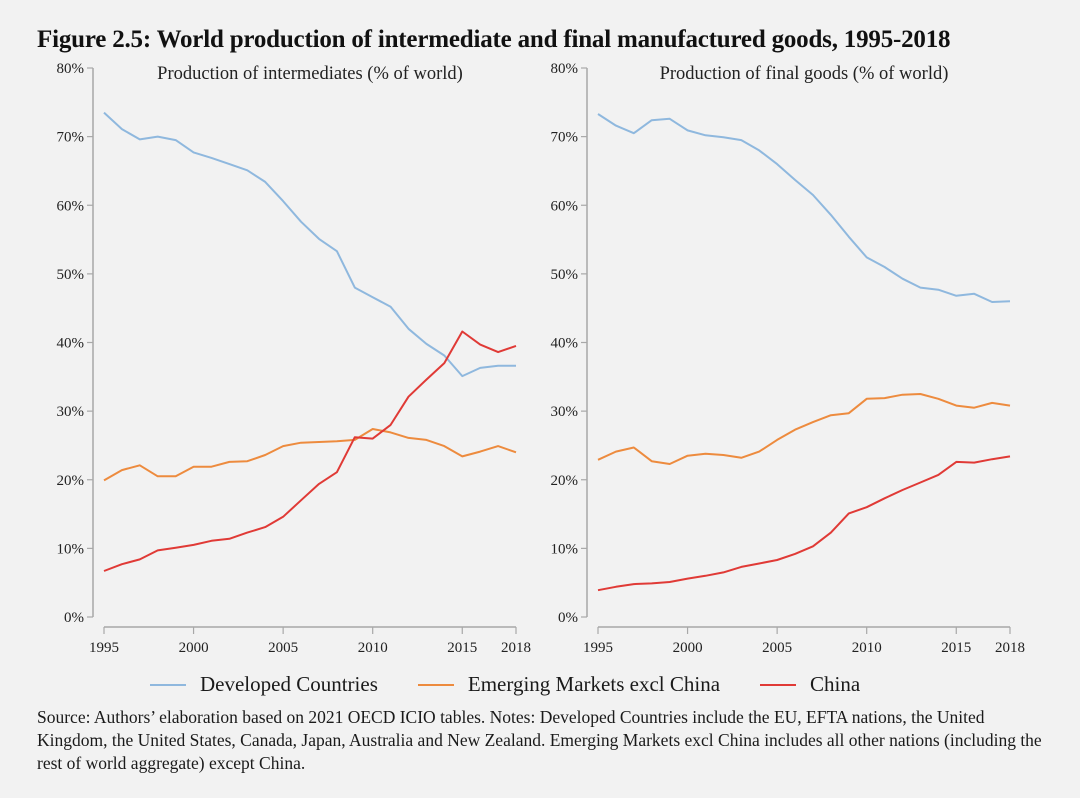  Describe the element at coordinates (804, 74) in the screenshot. I see `chart-title: Production of final goods (% of world)` at that location.